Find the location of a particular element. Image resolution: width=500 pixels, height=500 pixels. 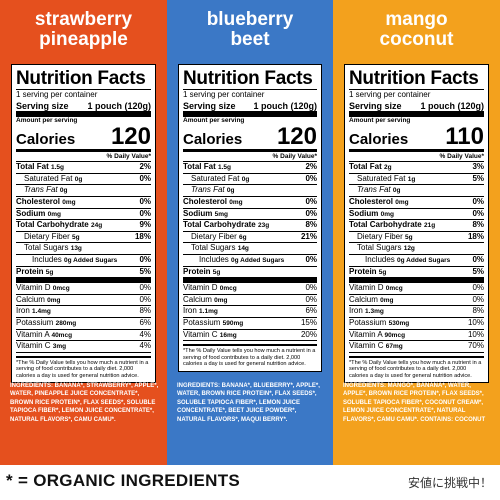

badge-text: 安値に挑戦中！ is located at coordinates (449, 483).